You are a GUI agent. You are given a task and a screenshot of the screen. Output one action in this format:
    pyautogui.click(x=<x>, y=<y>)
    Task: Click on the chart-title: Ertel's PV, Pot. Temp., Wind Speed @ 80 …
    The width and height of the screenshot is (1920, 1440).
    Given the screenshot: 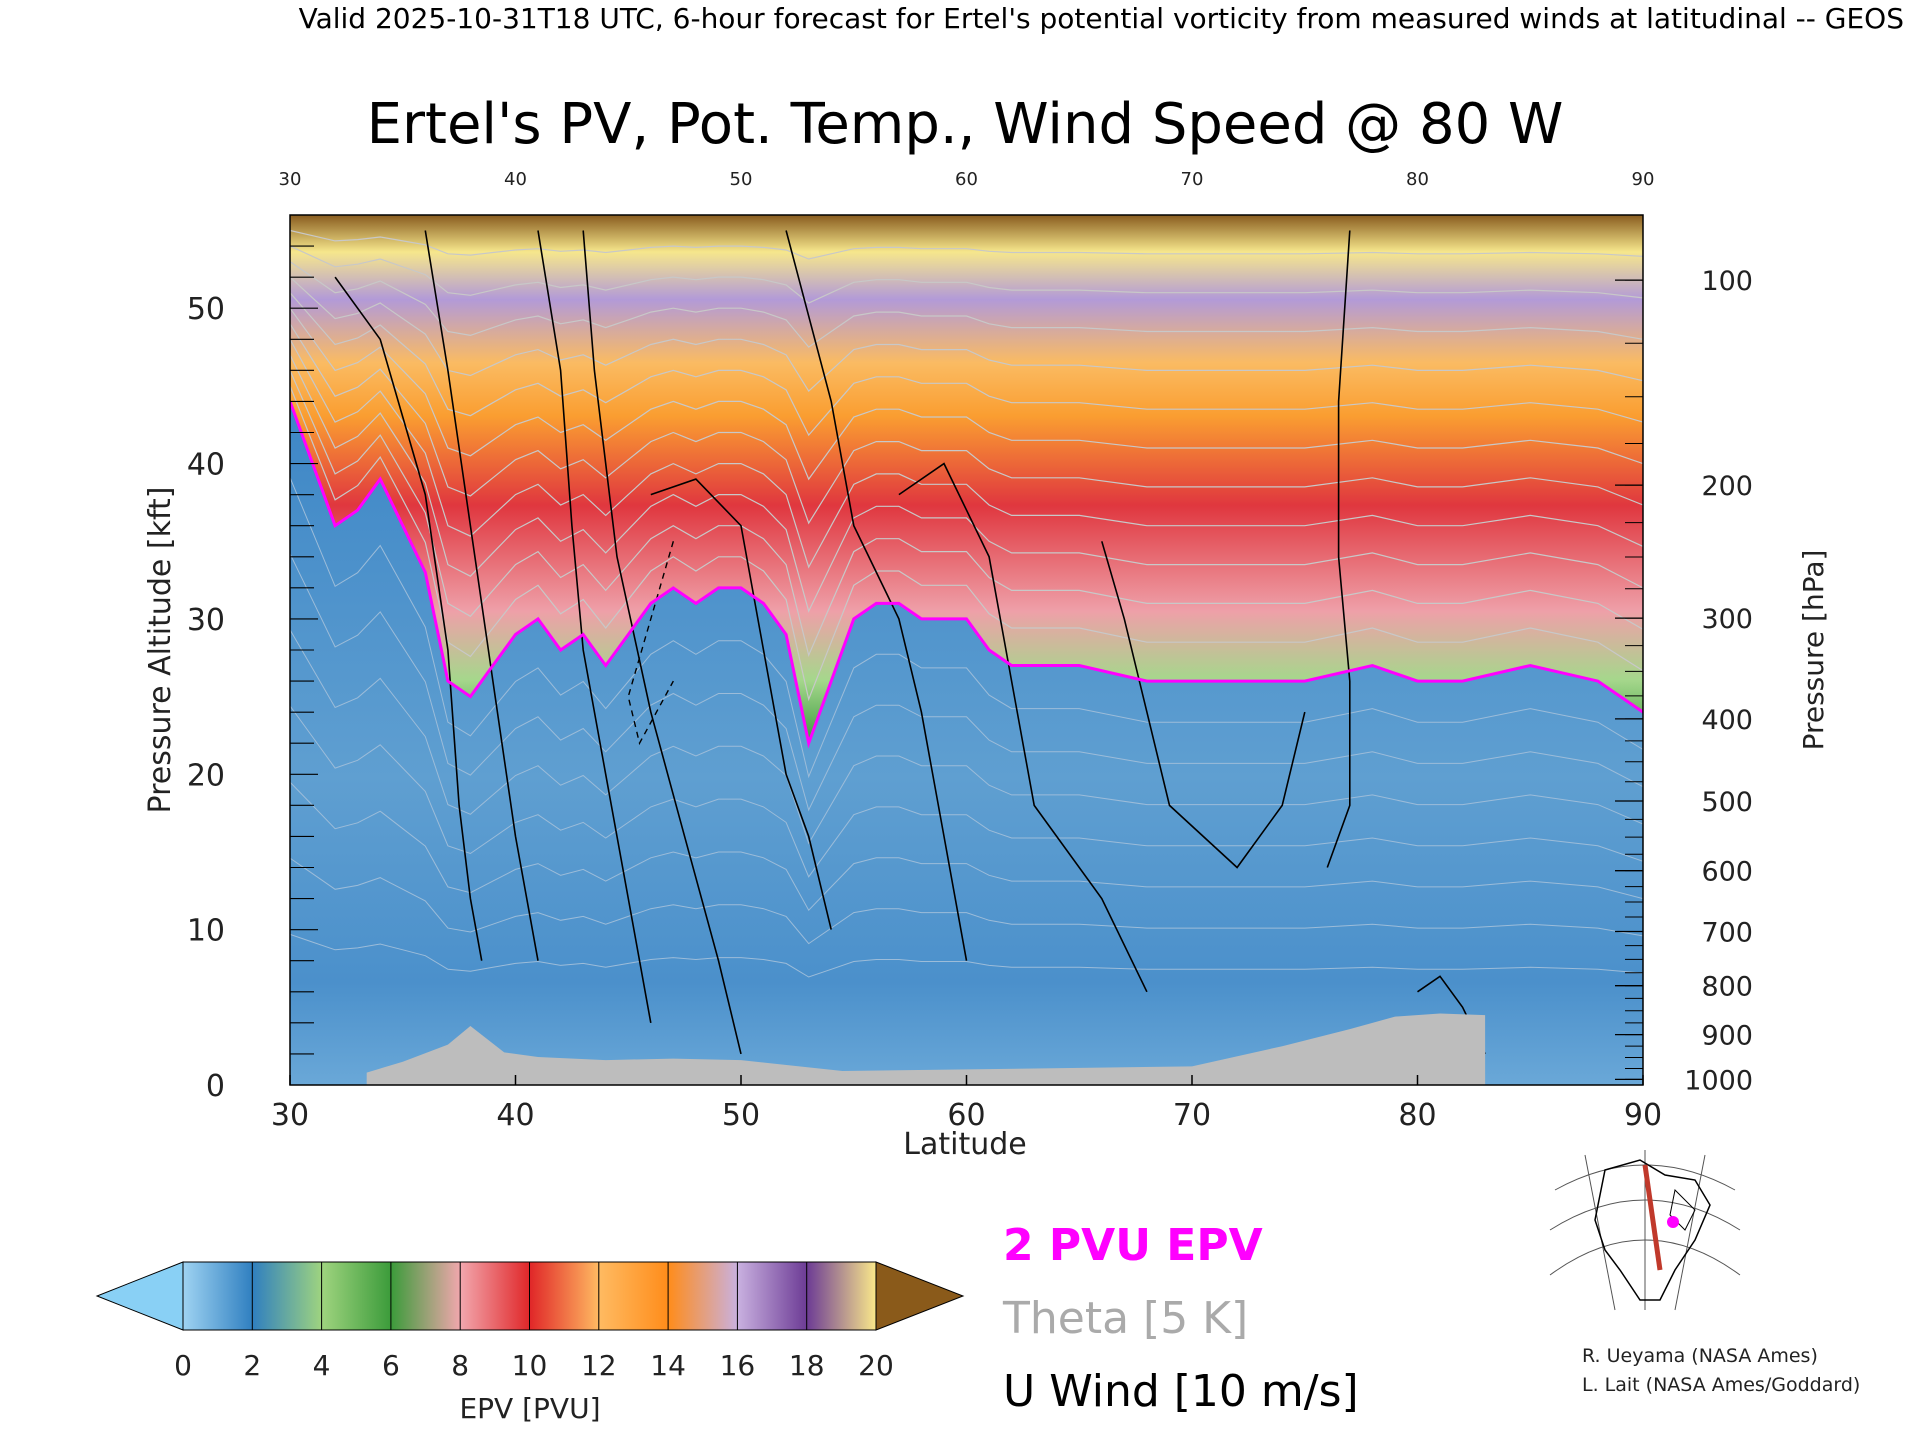 What is the action you would take?
    pyautogui.click(x=965, y=124)
    